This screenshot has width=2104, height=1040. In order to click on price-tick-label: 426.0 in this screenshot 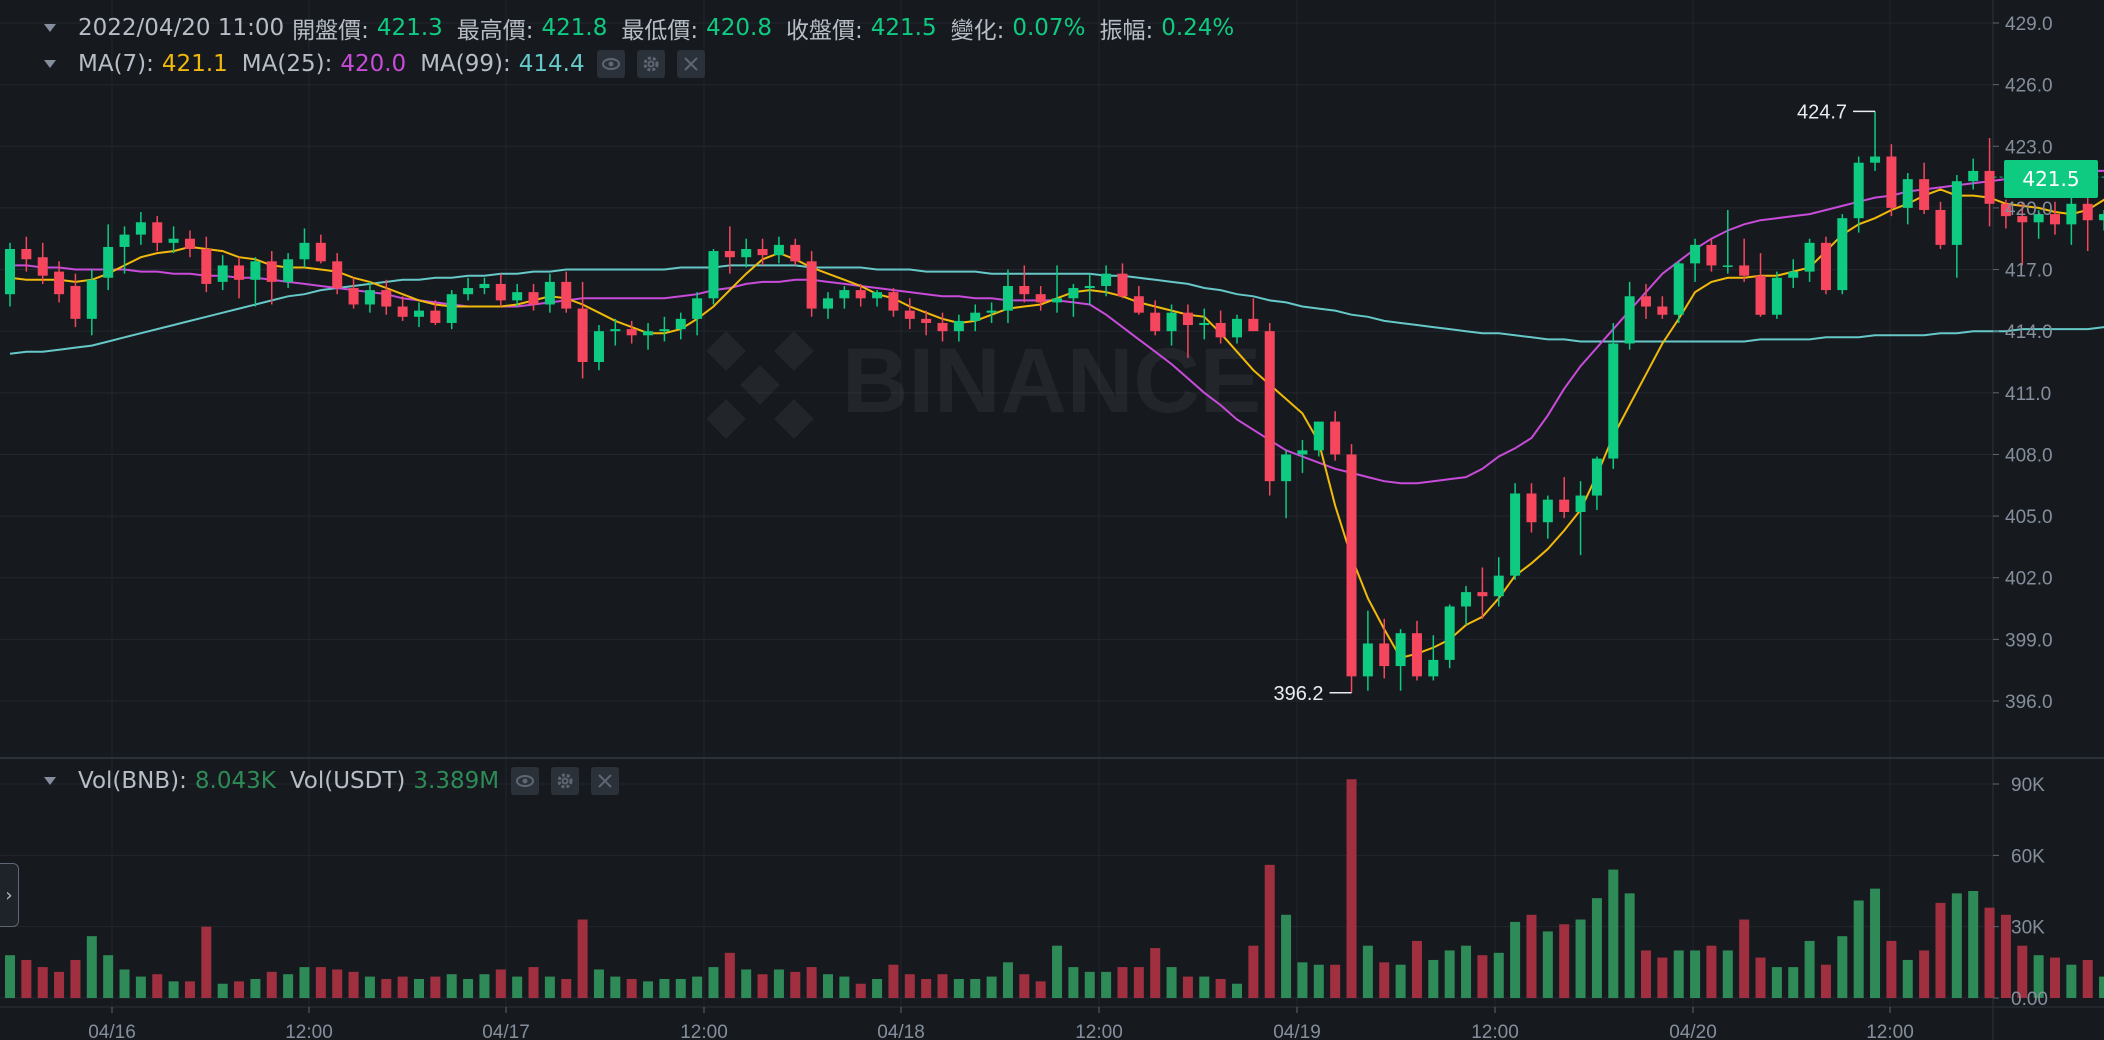, I will do `click(2029, 86)`.